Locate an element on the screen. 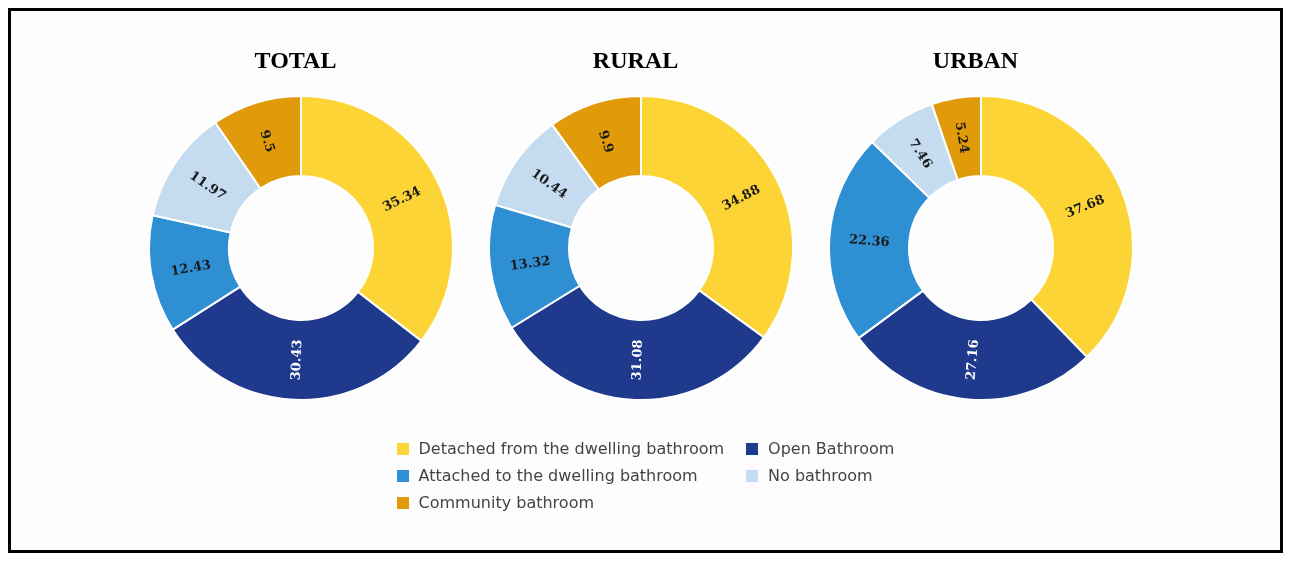 This screenshot has height=569, width=1293. data-label: 31.08 is located at coordinates (636, 360).